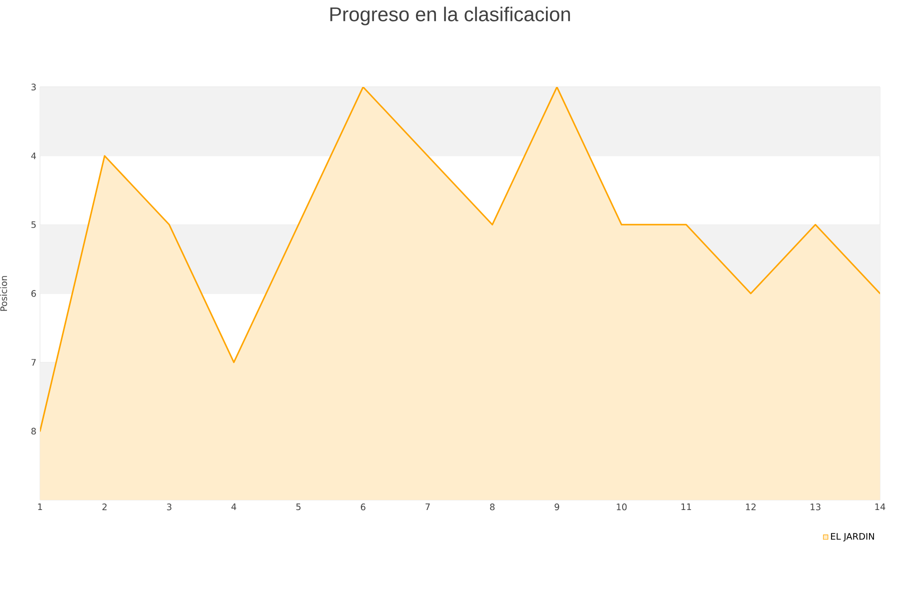 The image size is (900, 600). I want to click on x-tick-label: 8, so click(492, 507).